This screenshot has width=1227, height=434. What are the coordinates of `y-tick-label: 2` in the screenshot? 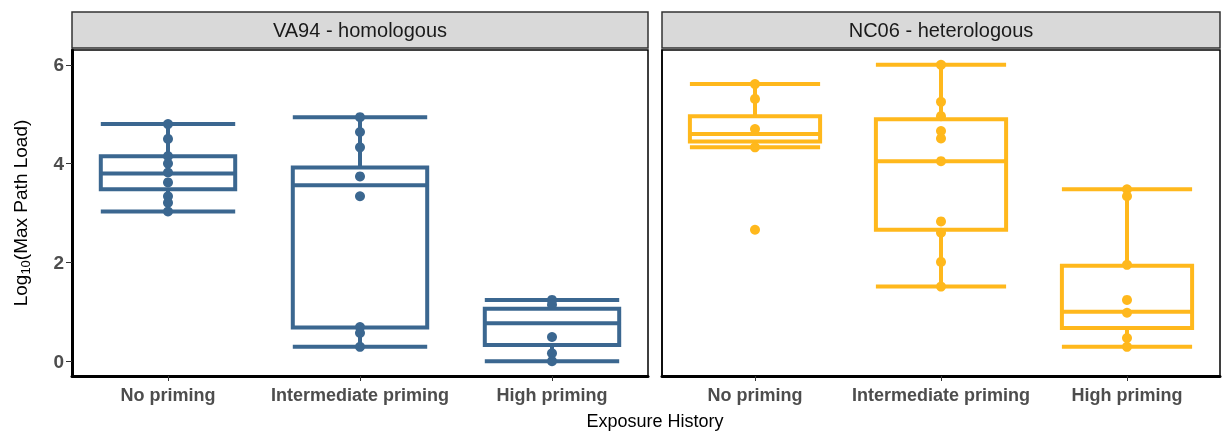 It's located at (58, 262).